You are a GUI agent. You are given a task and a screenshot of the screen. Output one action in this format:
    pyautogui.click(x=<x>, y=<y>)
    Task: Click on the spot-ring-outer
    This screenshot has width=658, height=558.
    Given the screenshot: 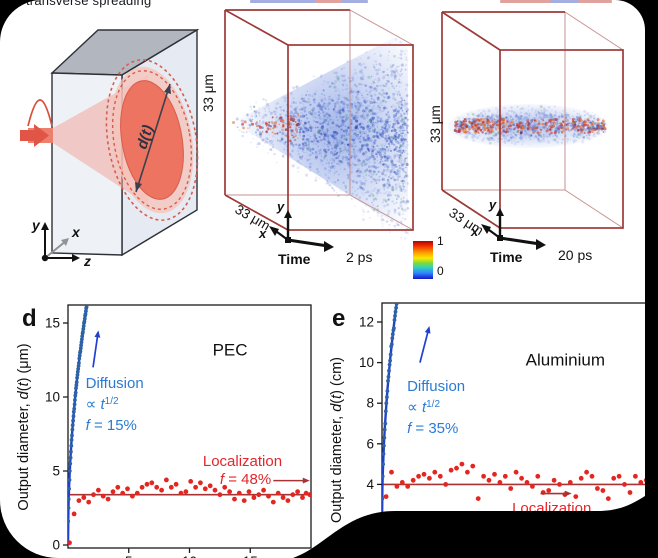 What is the action you would take?
    pyautogui.click(x=152, y=140)
    